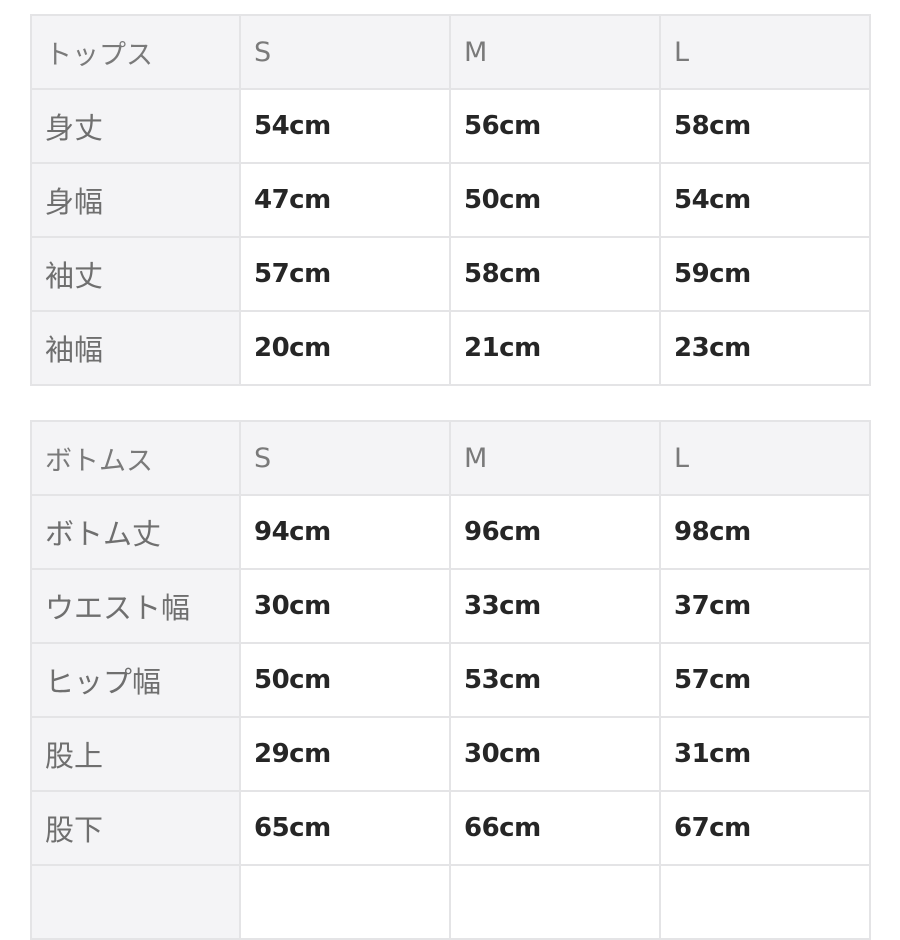 The height and width of the screenshot is (940, 900). I want to click on cell-m: 21cm, so click(555, 348).